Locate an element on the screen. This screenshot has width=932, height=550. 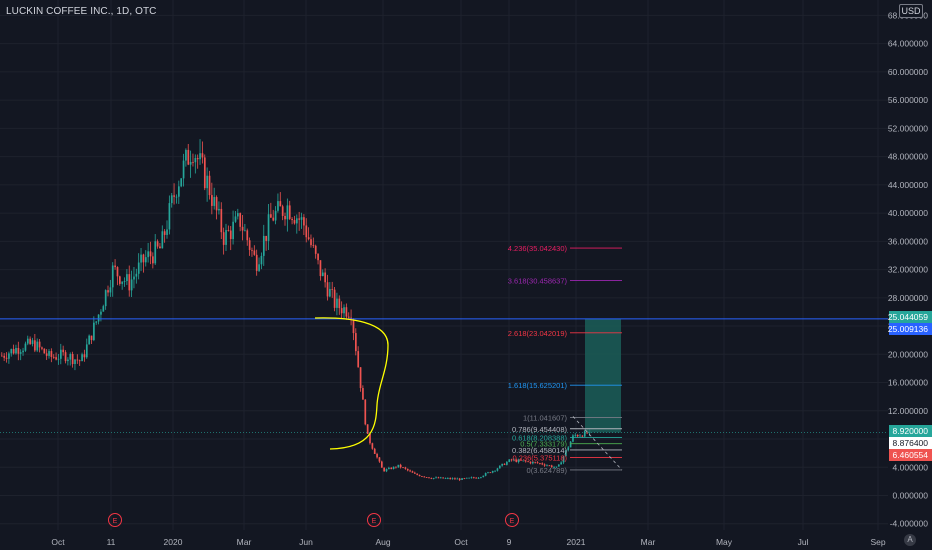
currency-button: USD is located at coordinates (911, 11).